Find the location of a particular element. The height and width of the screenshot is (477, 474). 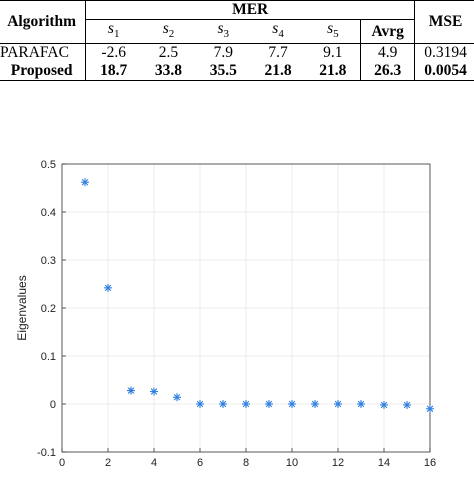

cell: 4.9 is located at coordinates (387, 53).